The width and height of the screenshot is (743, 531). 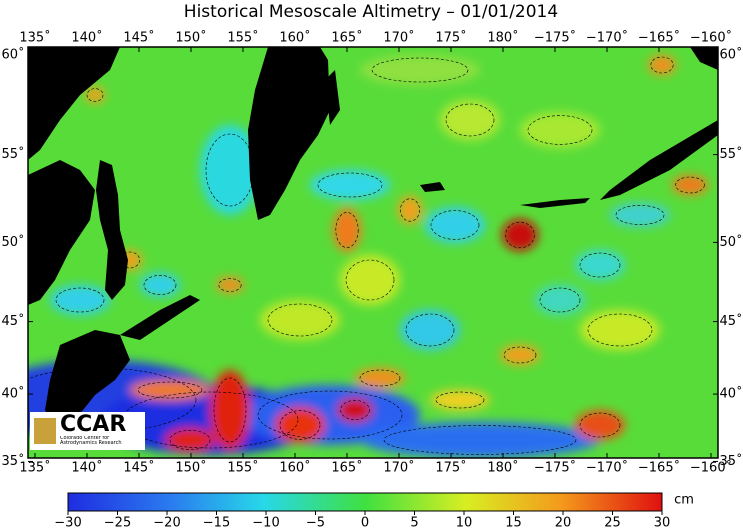 What do you see at coordinates (730, 242) in the screenshot?
I see `lat-label-right: 50˚` at bounding box center [730, 242].